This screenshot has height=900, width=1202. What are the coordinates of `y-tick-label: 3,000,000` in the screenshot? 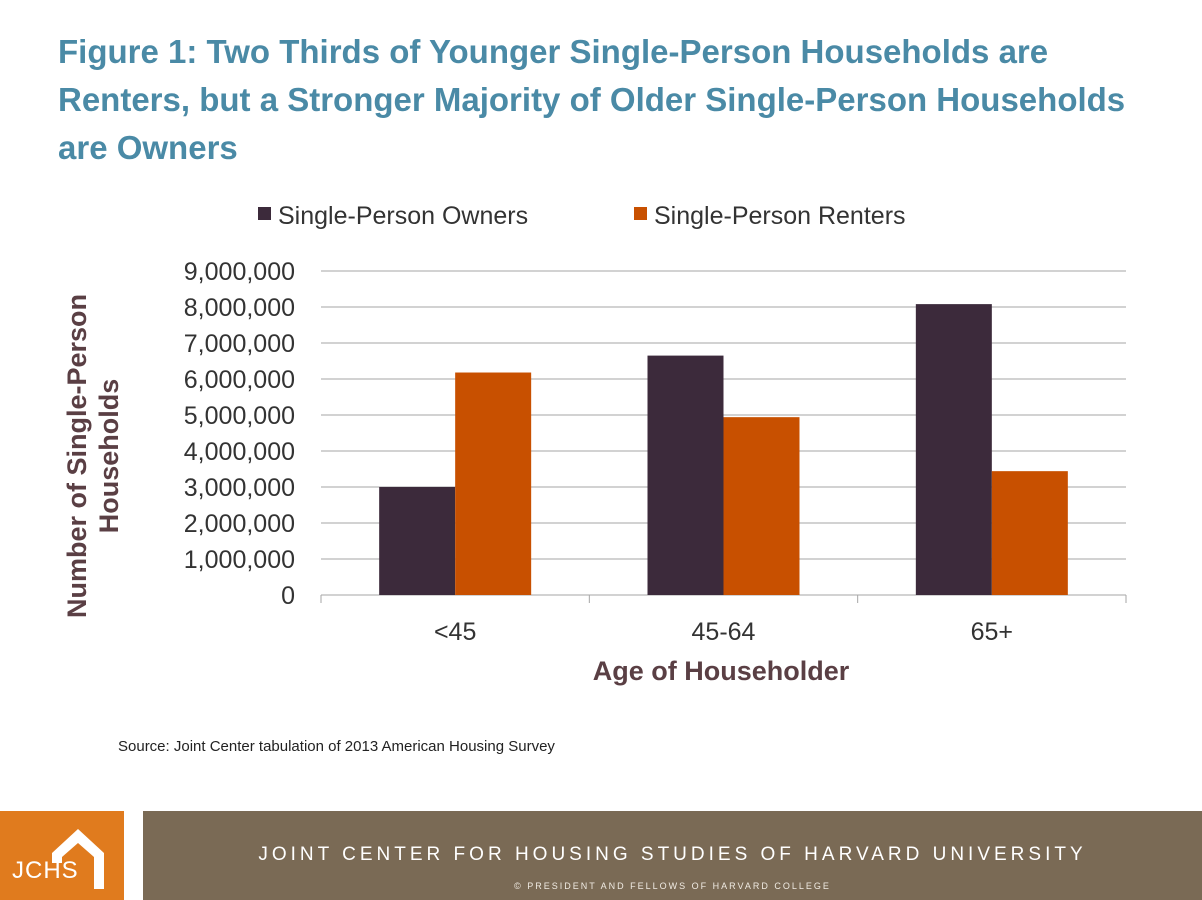 It's located at (239, 488).